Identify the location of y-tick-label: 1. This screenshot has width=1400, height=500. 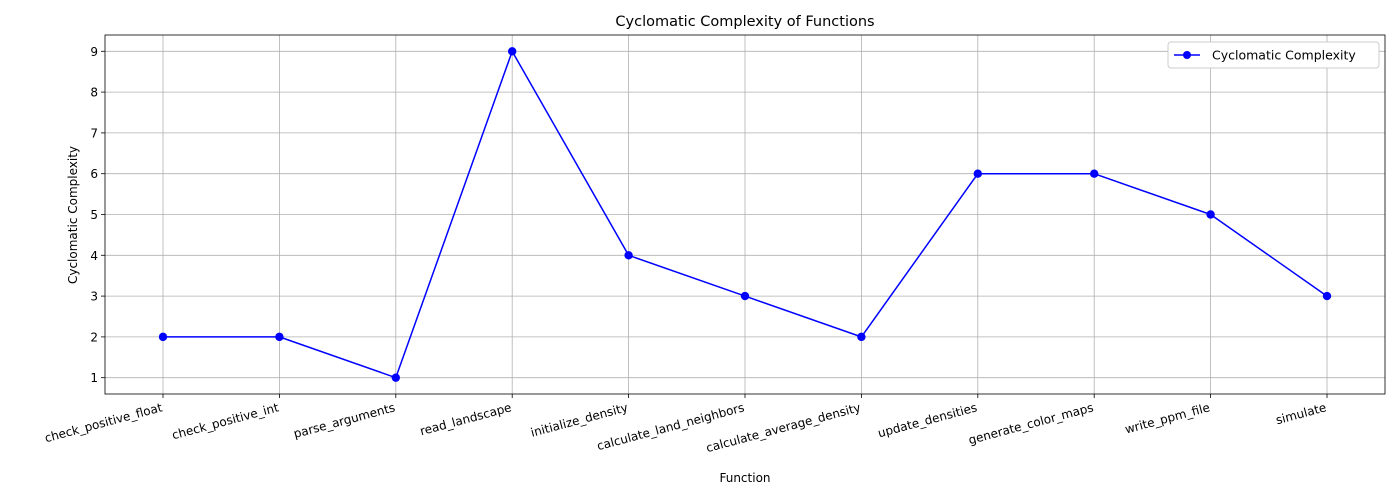
(94, 378).